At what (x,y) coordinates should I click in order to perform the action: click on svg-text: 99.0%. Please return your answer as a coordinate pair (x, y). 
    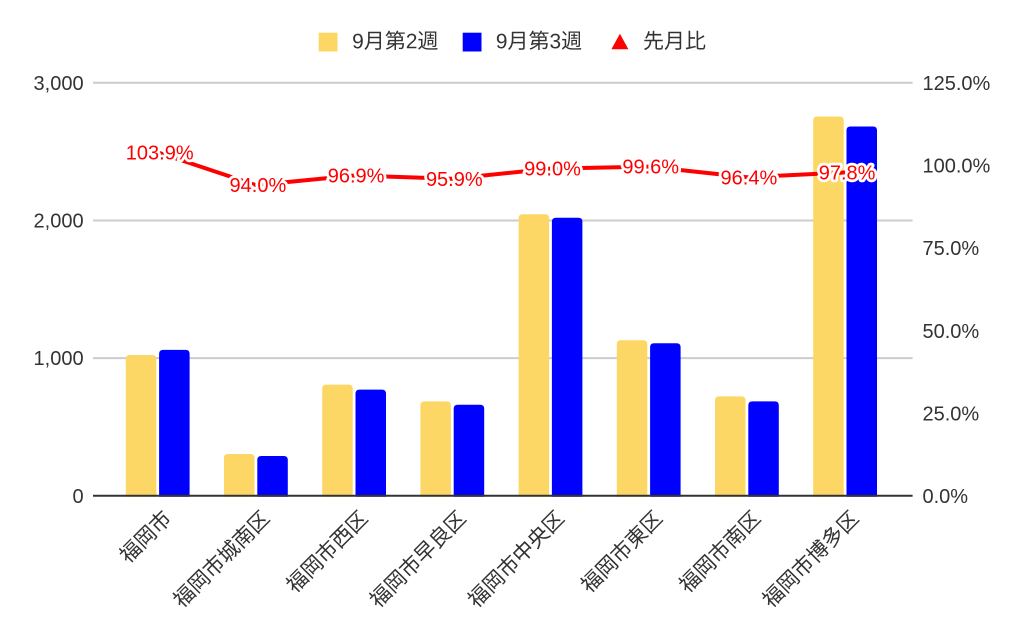
    Looking at the image, I should click on (552, 170).